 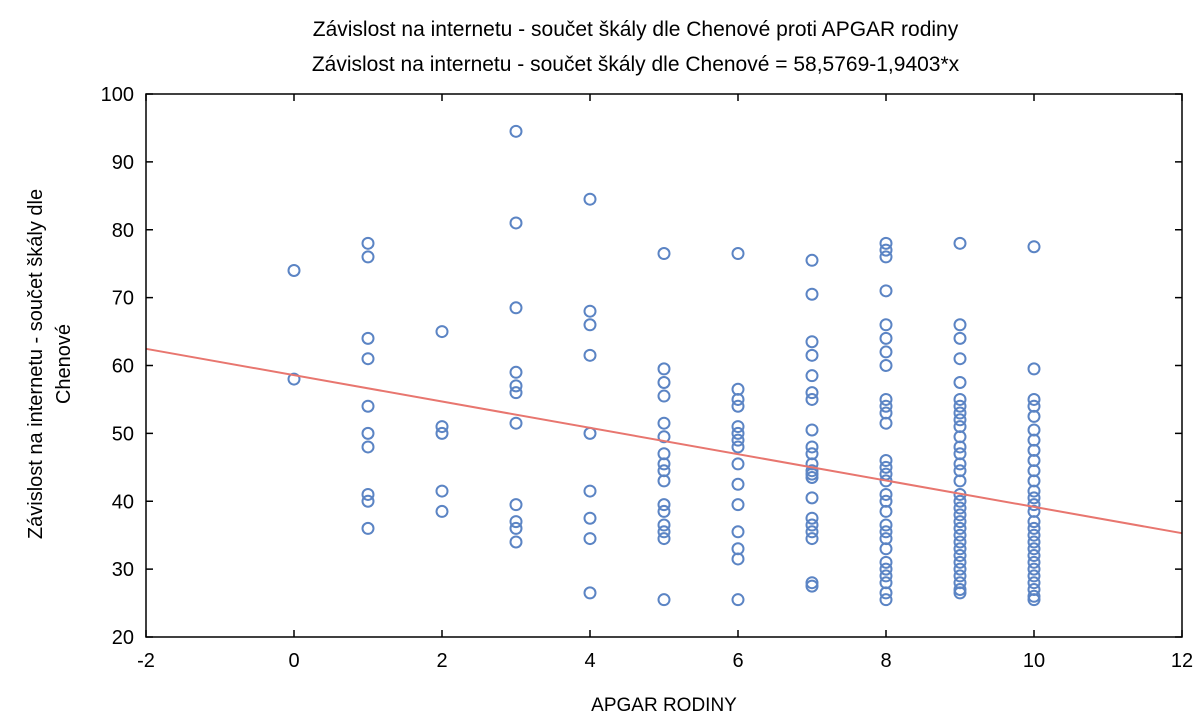 What do you see at coordinates (123, 367) in the screenshot?
I see `y-tick-label: 60` at bounding box center [123, 367].